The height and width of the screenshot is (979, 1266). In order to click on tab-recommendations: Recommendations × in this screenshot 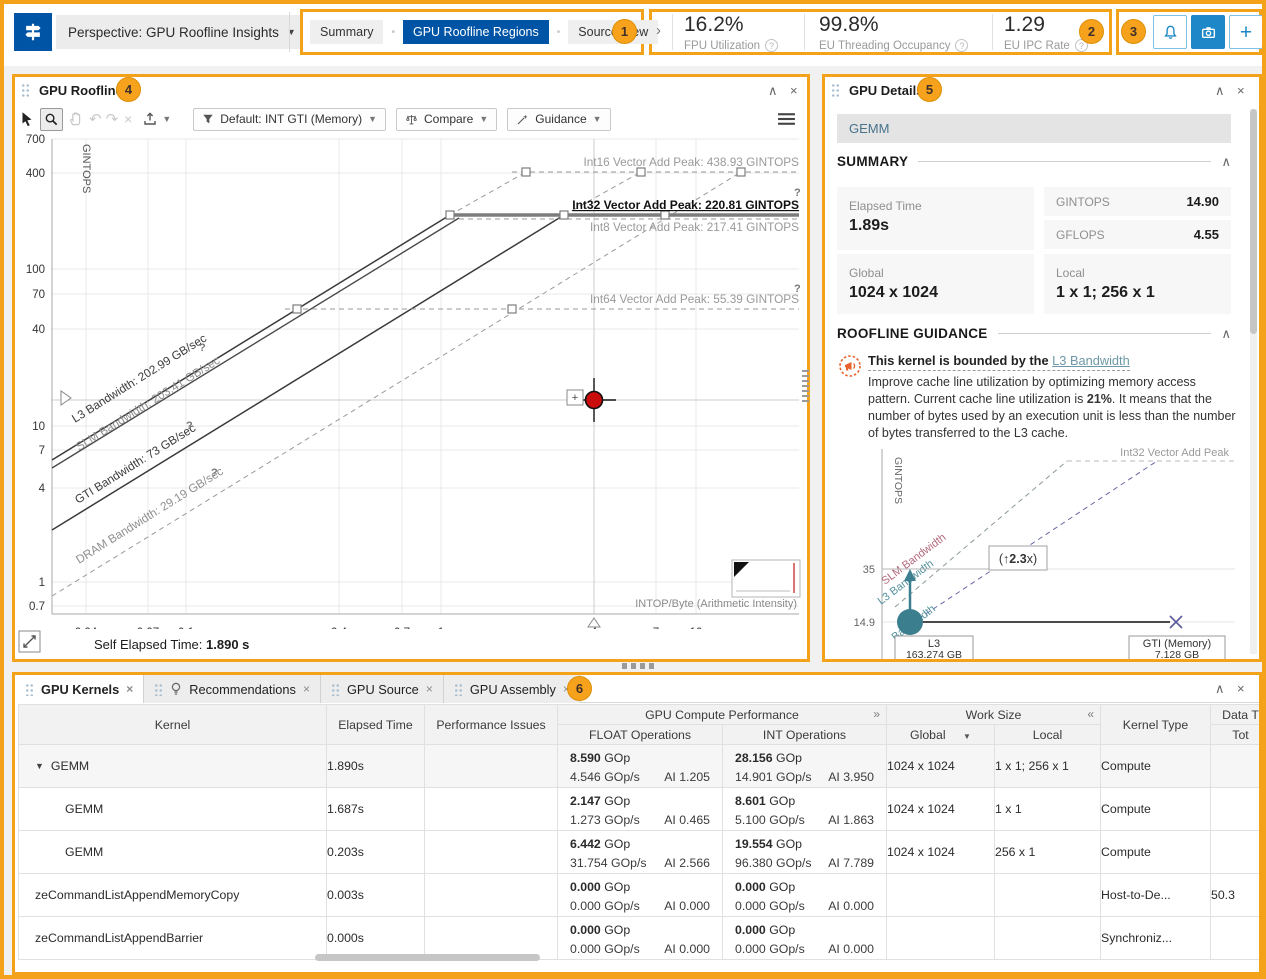, I will do `click(232, 689)`.